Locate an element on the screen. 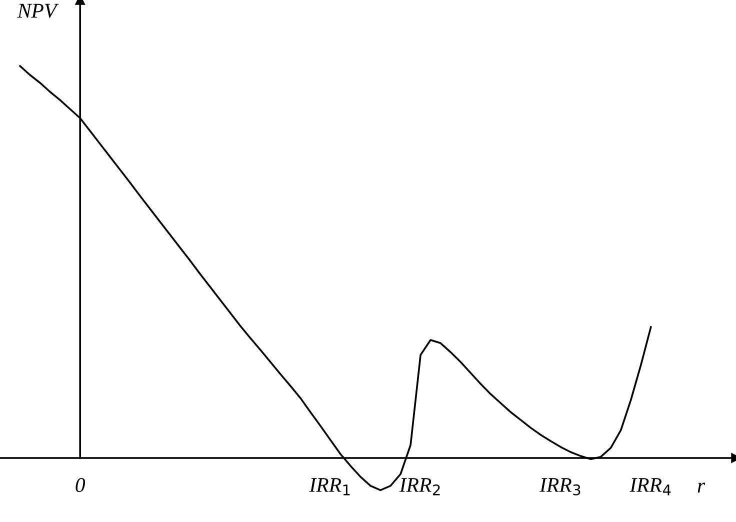 This screenshot has height=522, width=736. x-tick-label: IRR$_{4}$ is located at coordinates (650, 487).